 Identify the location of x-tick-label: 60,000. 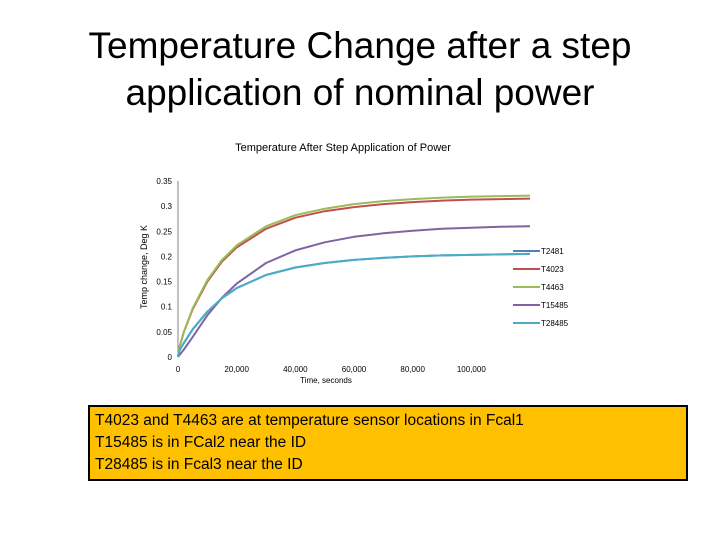
(354, 369).